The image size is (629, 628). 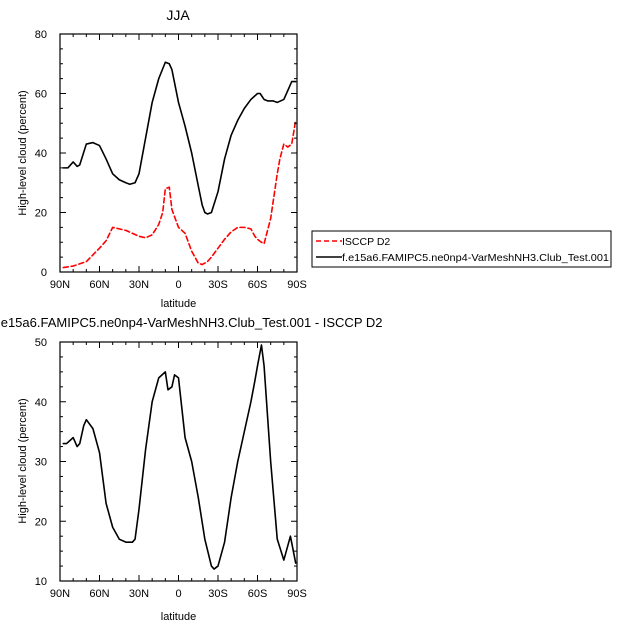 I want to click on chart-top-y-tick-label: 80, so click(x=41, y=35).